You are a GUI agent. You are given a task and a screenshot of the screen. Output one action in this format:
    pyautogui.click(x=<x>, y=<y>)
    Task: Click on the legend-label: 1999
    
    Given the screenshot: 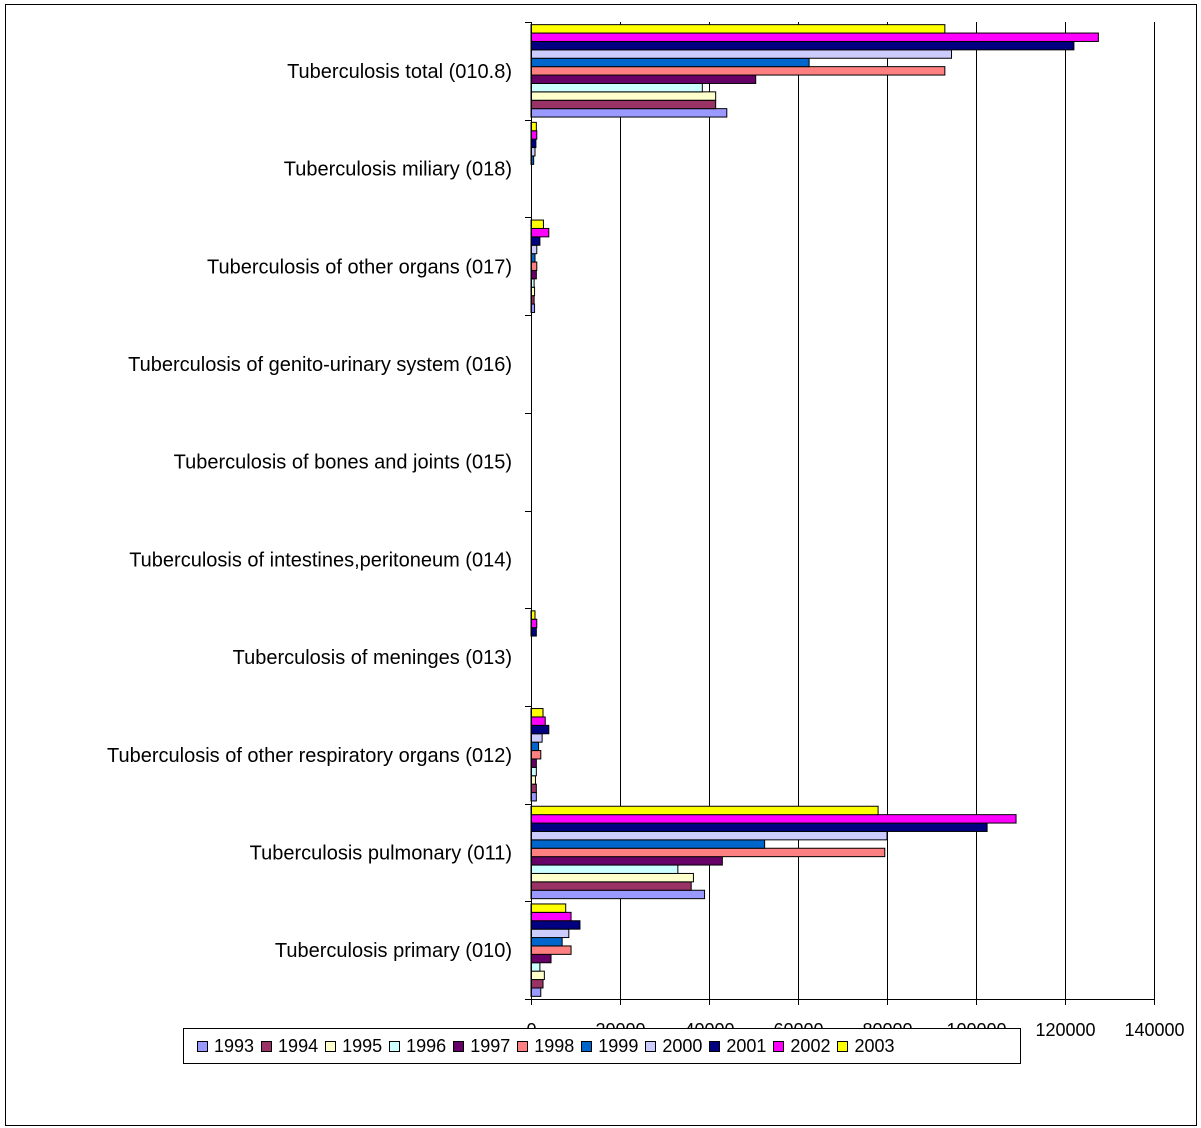 What is the action you would take?
    pyautogui.click(x=618, y=1045)
    